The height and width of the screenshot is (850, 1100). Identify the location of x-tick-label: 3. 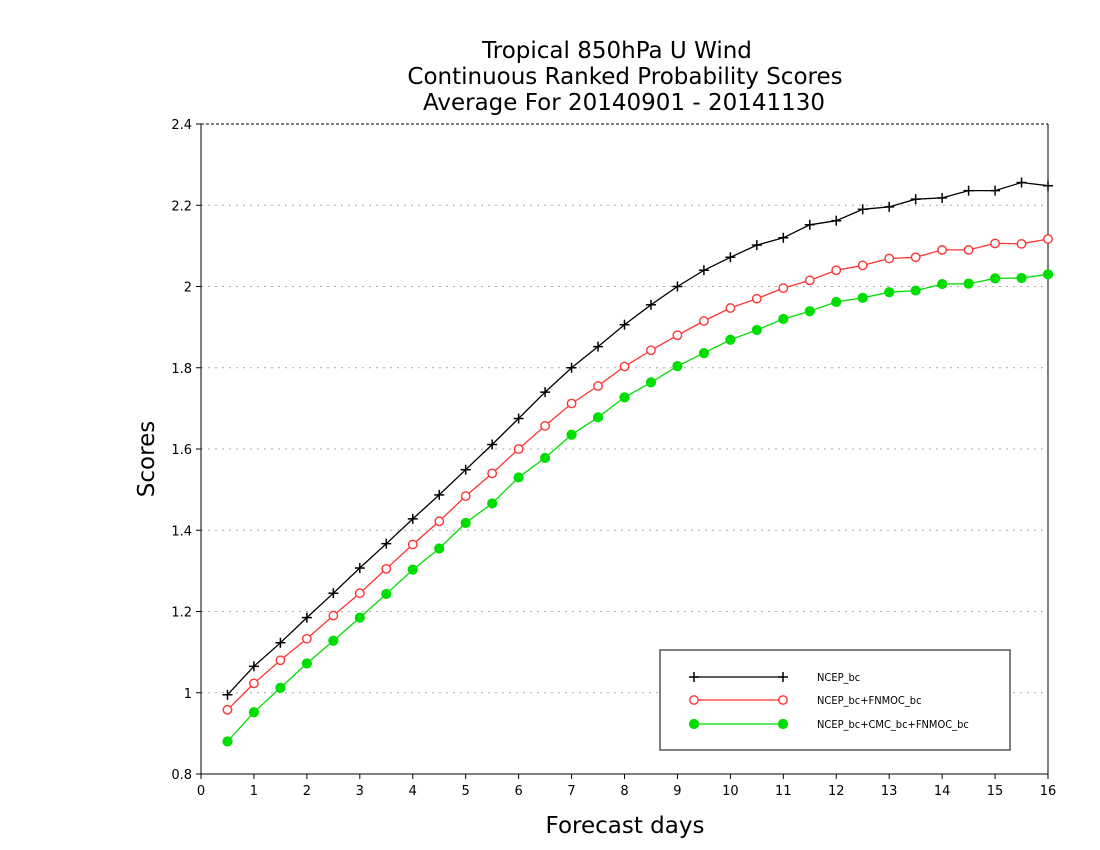
(360, 791).